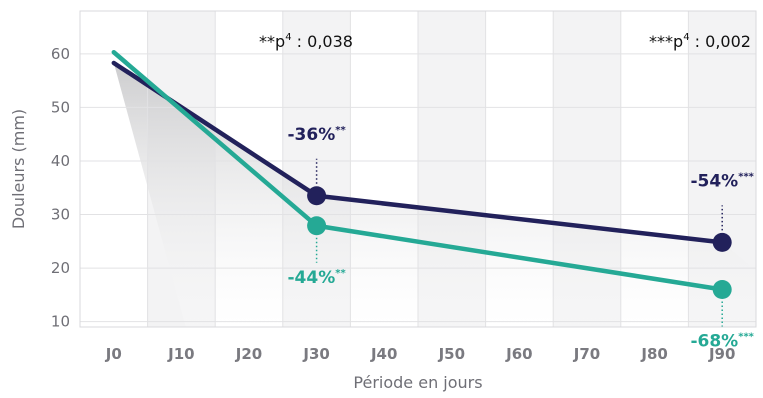  I want to click on p-value-right: ***p4 : 0,002, so click(700, 41).